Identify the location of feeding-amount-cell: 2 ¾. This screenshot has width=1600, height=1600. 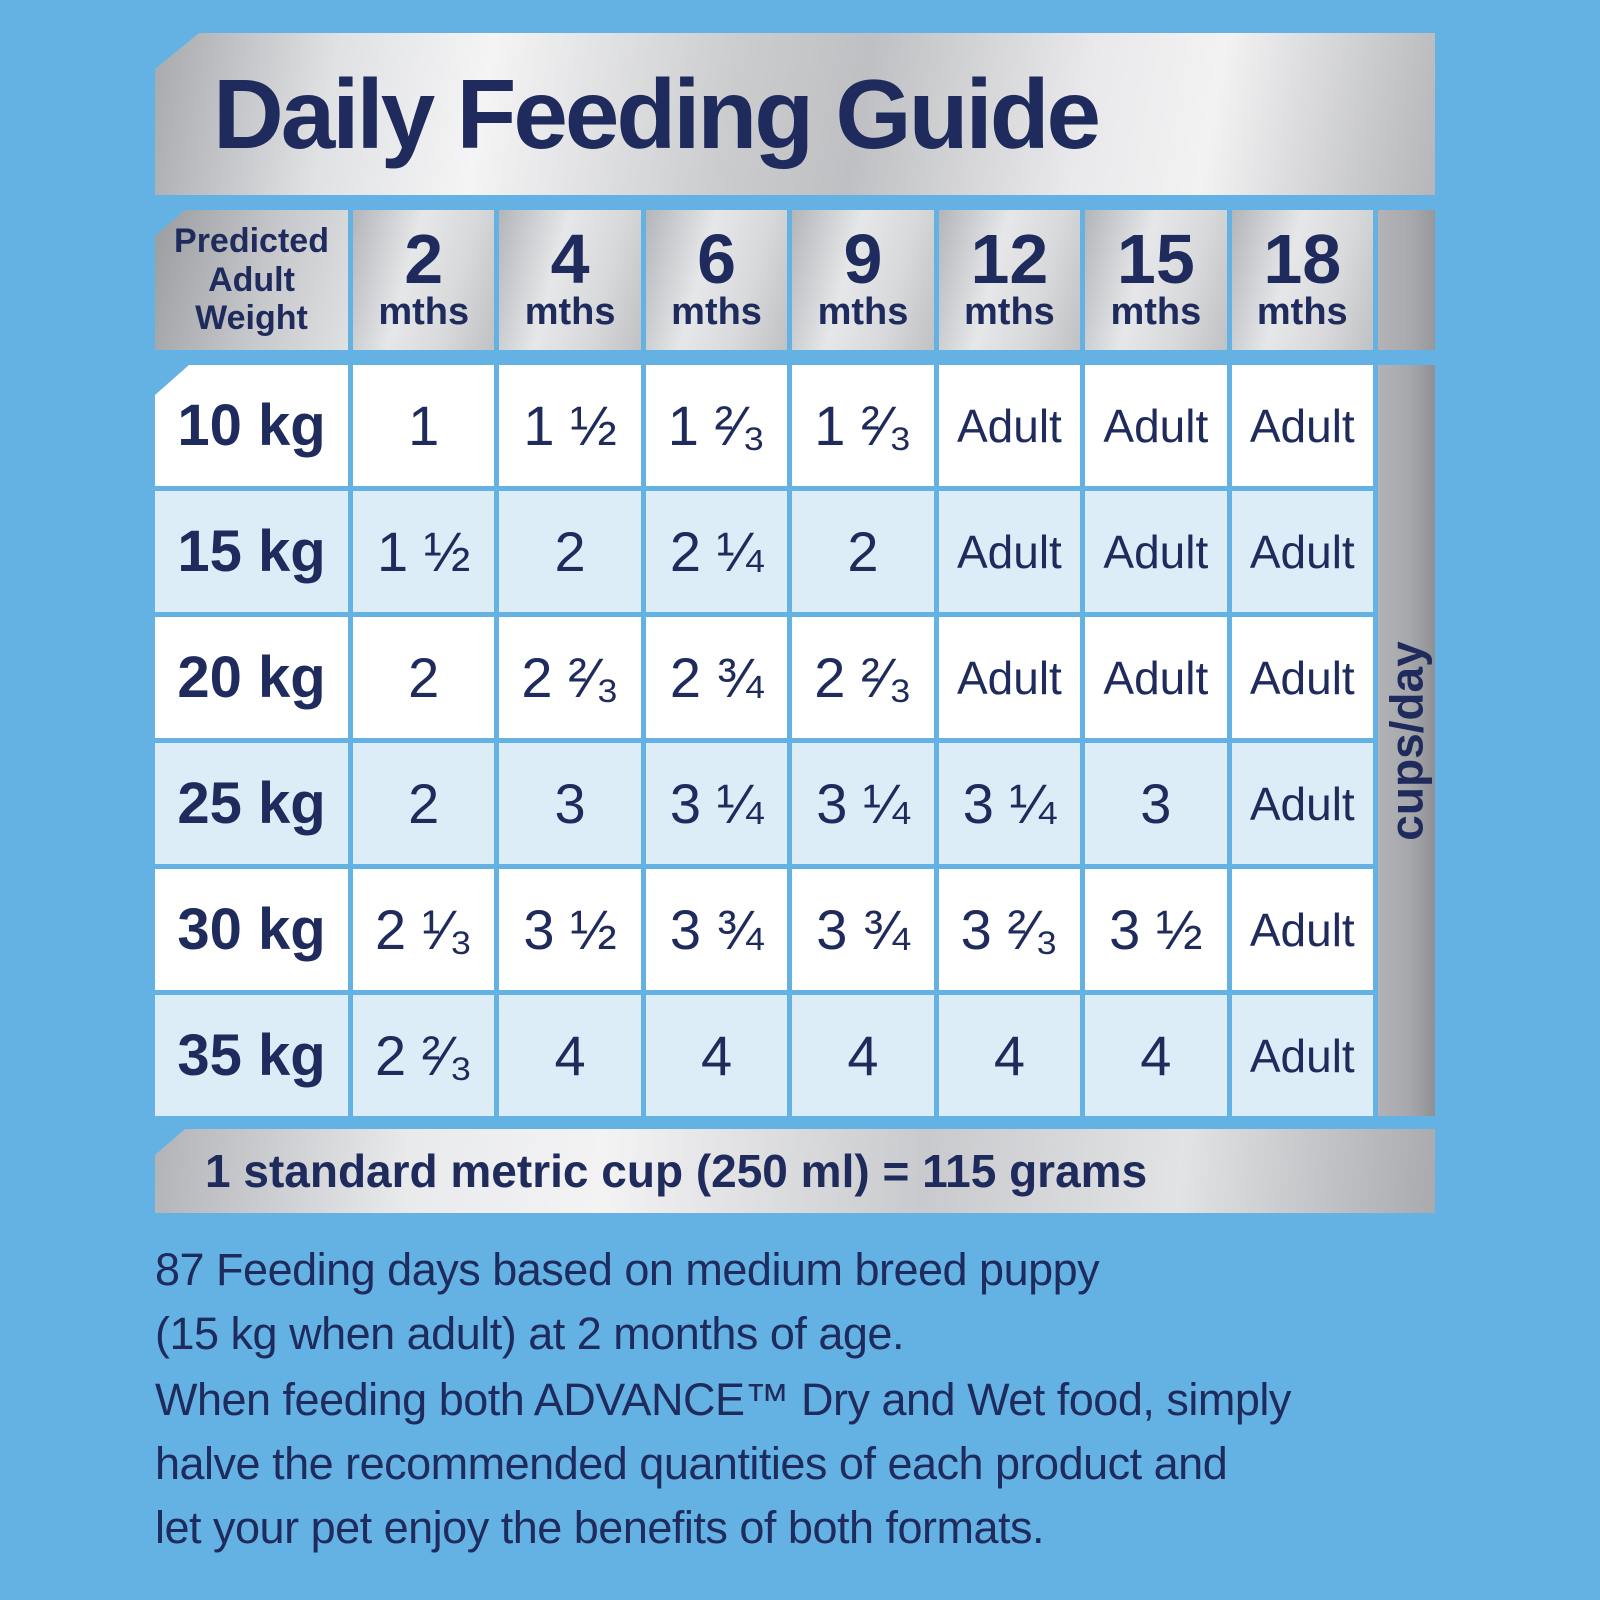
(716, 677).